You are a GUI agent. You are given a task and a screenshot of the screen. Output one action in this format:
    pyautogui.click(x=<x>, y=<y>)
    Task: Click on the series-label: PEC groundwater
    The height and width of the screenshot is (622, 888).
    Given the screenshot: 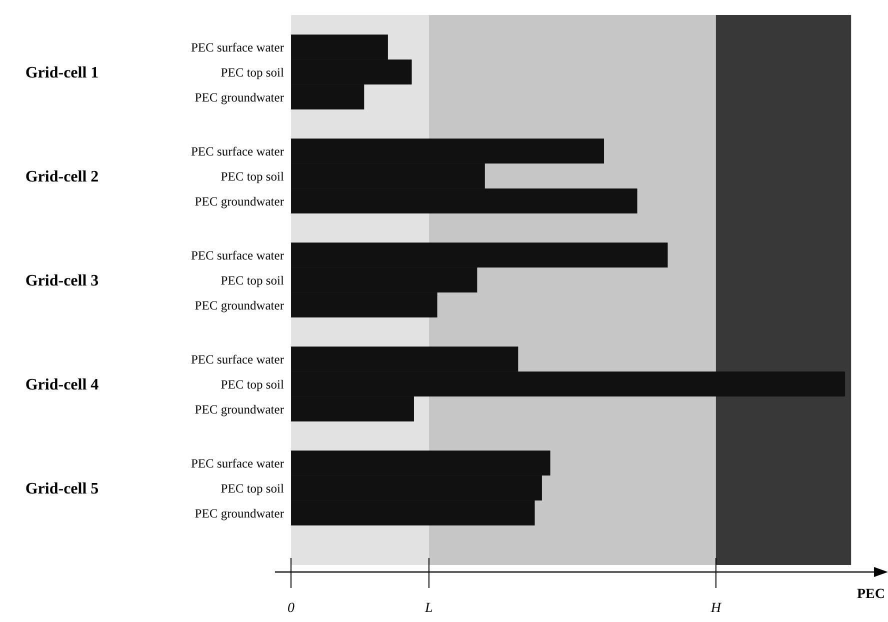 What is the action you would take?
    pyautogui.click(x=239, y=97)
    